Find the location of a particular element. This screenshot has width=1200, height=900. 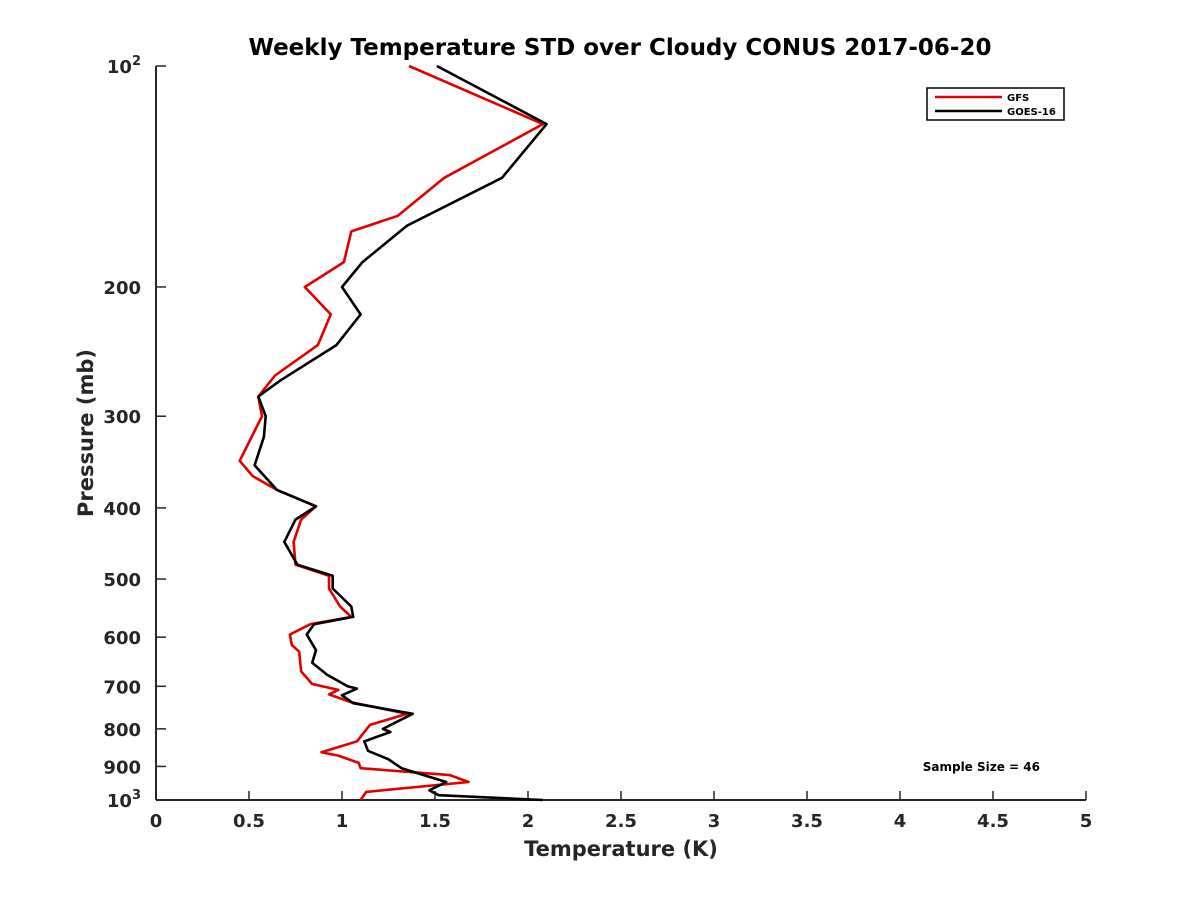

legend-label-gfs: GFS is located at coordinates (1018, 98).